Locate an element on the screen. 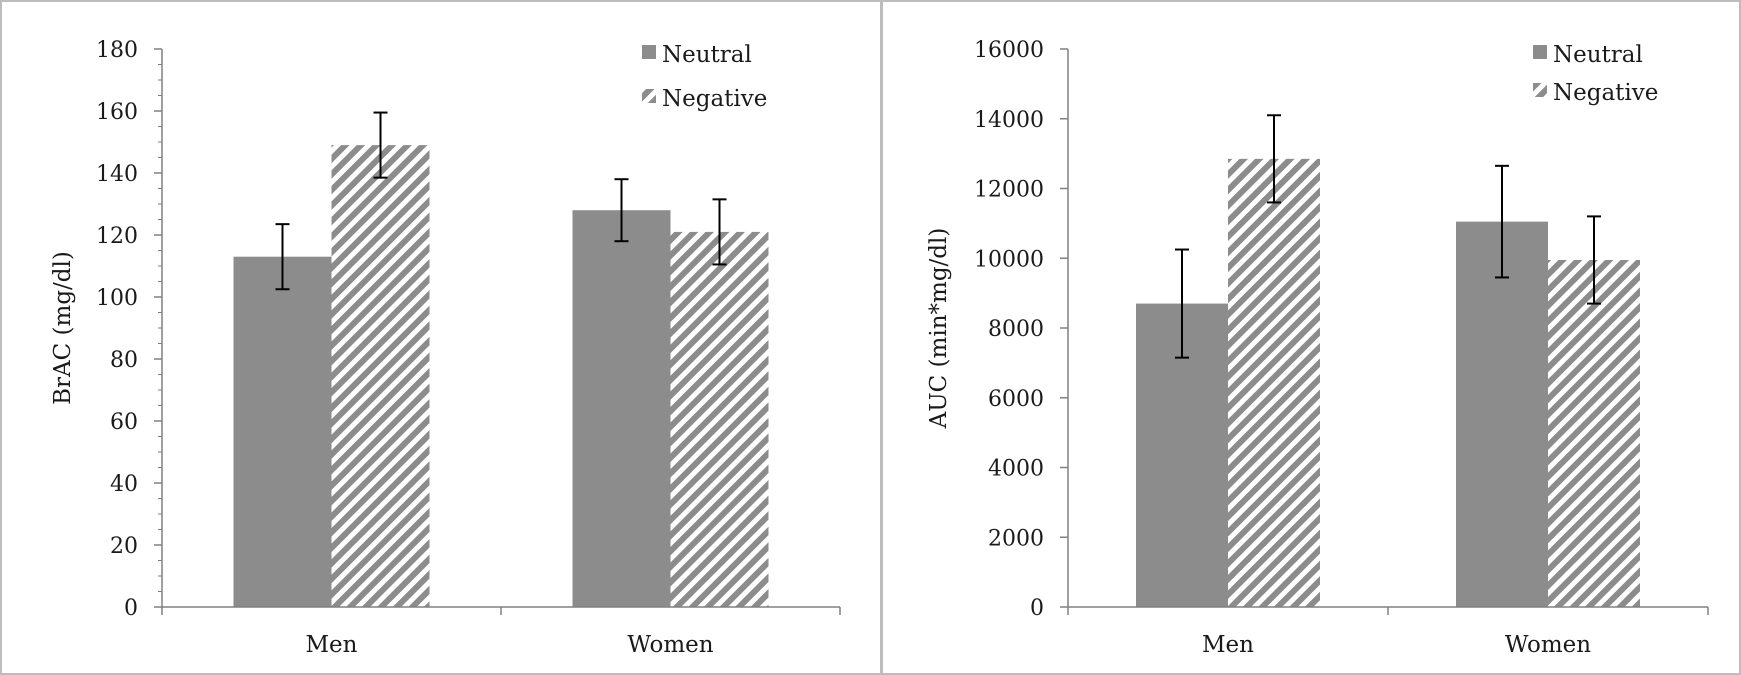 The width and height of the screenshot is (1741, 675). y-tick-label: 100 is located at coordinates (117, 298).